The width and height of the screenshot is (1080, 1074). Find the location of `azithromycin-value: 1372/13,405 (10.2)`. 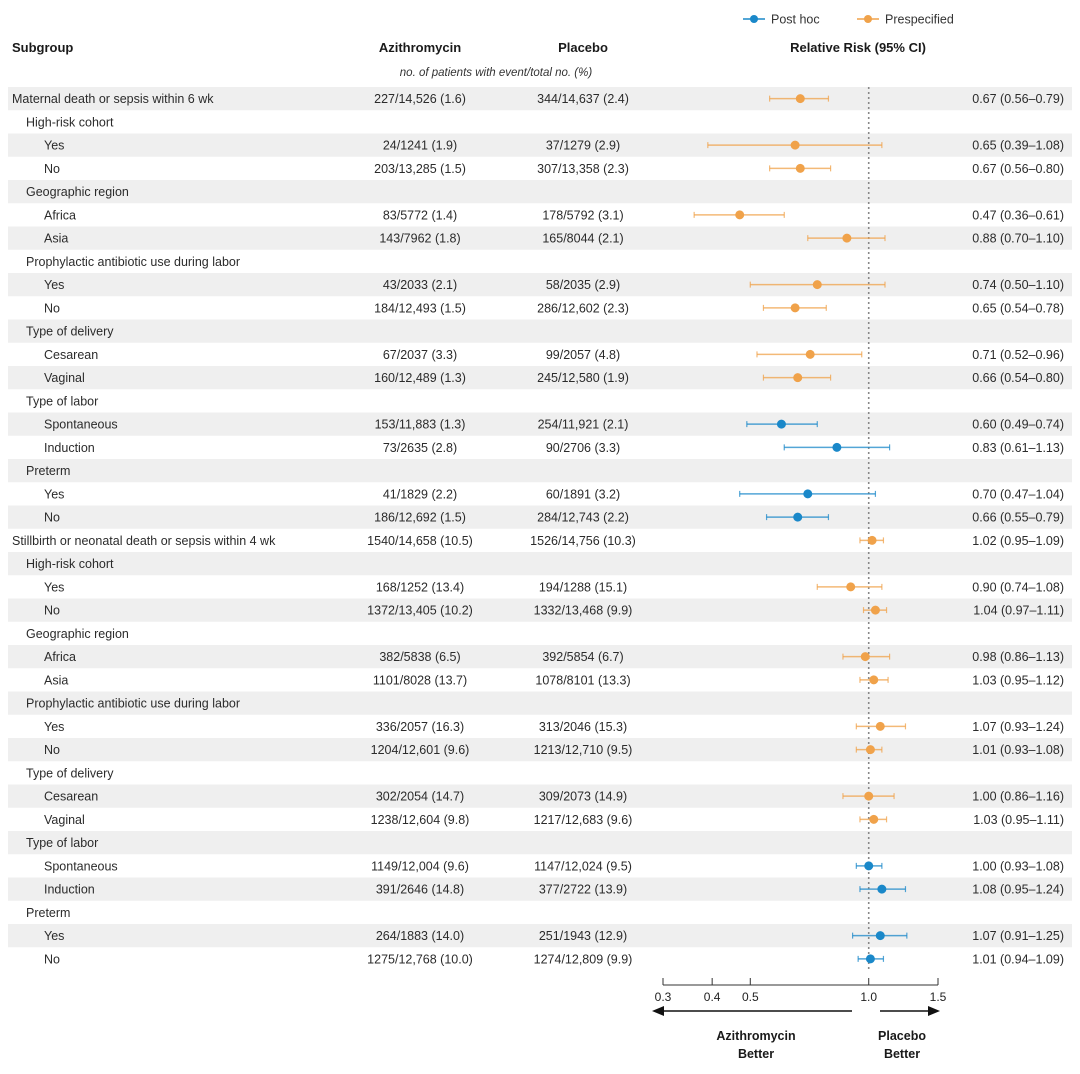

azithromycin-value: 1372/13,405 (10.2) is located at coordinates (420, 611).